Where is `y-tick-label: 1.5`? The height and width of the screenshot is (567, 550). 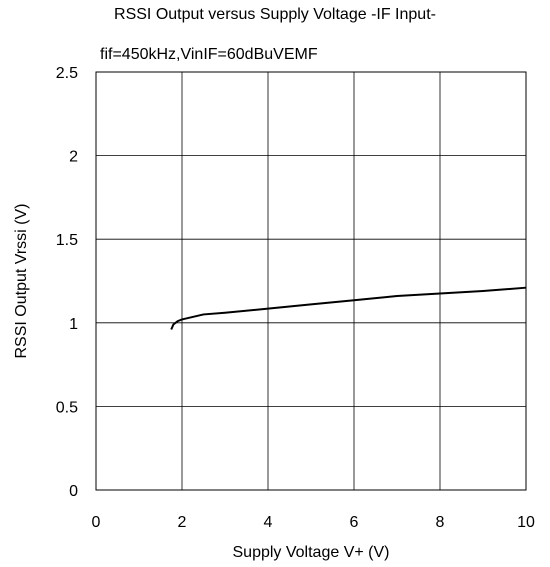 y-tick-label: 1.5 is located at coordinates (67, 240).